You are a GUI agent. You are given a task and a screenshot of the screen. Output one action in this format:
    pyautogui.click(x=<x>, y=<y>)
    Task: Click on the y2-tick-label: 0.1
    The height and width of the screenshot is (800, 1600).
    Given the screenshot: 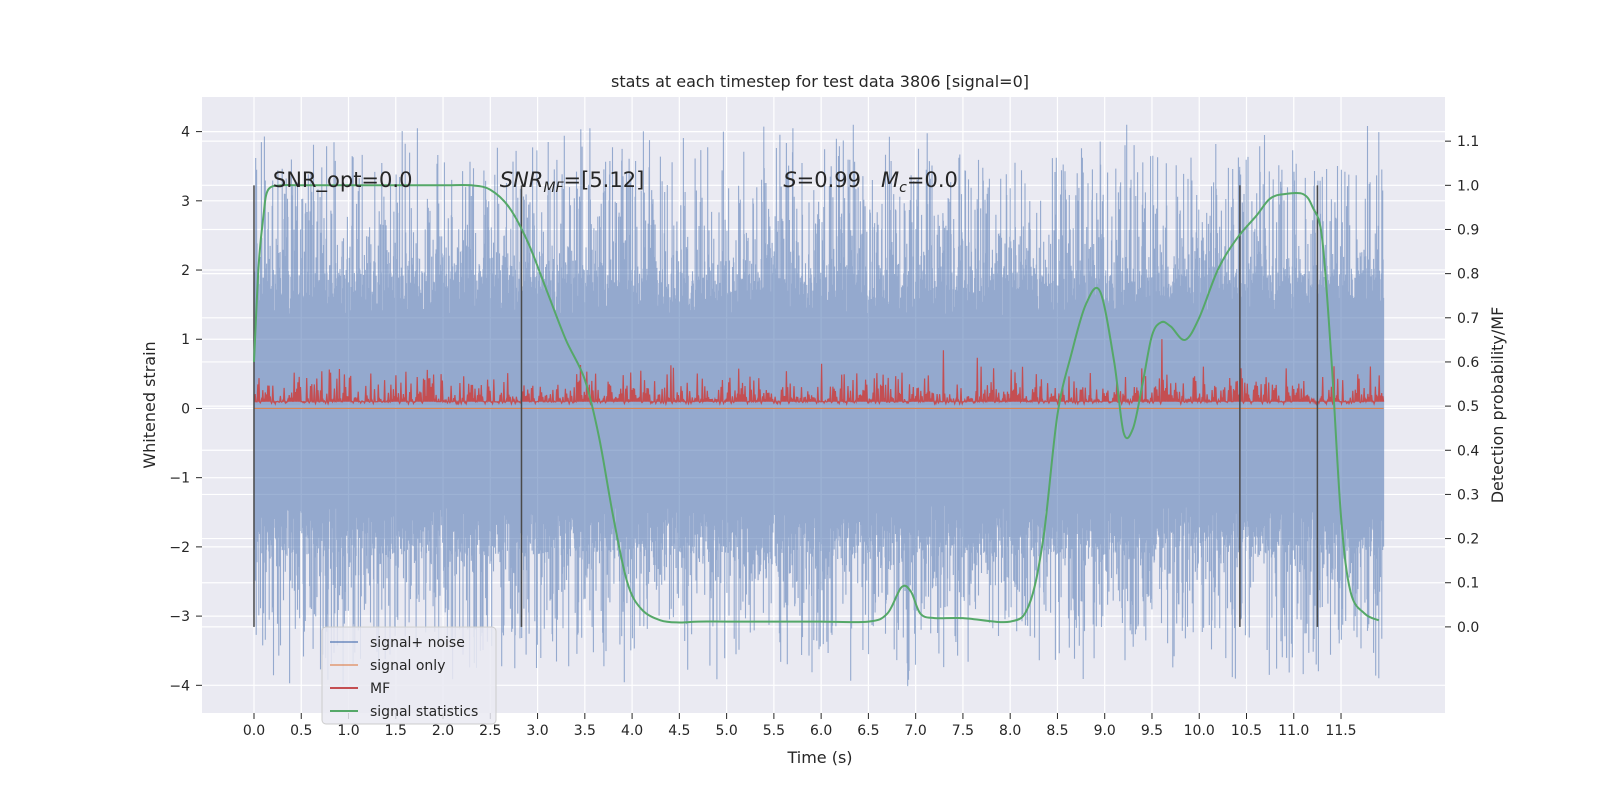 What is the action you would take?
    pyautogui.click(x=1468, y=584)
    